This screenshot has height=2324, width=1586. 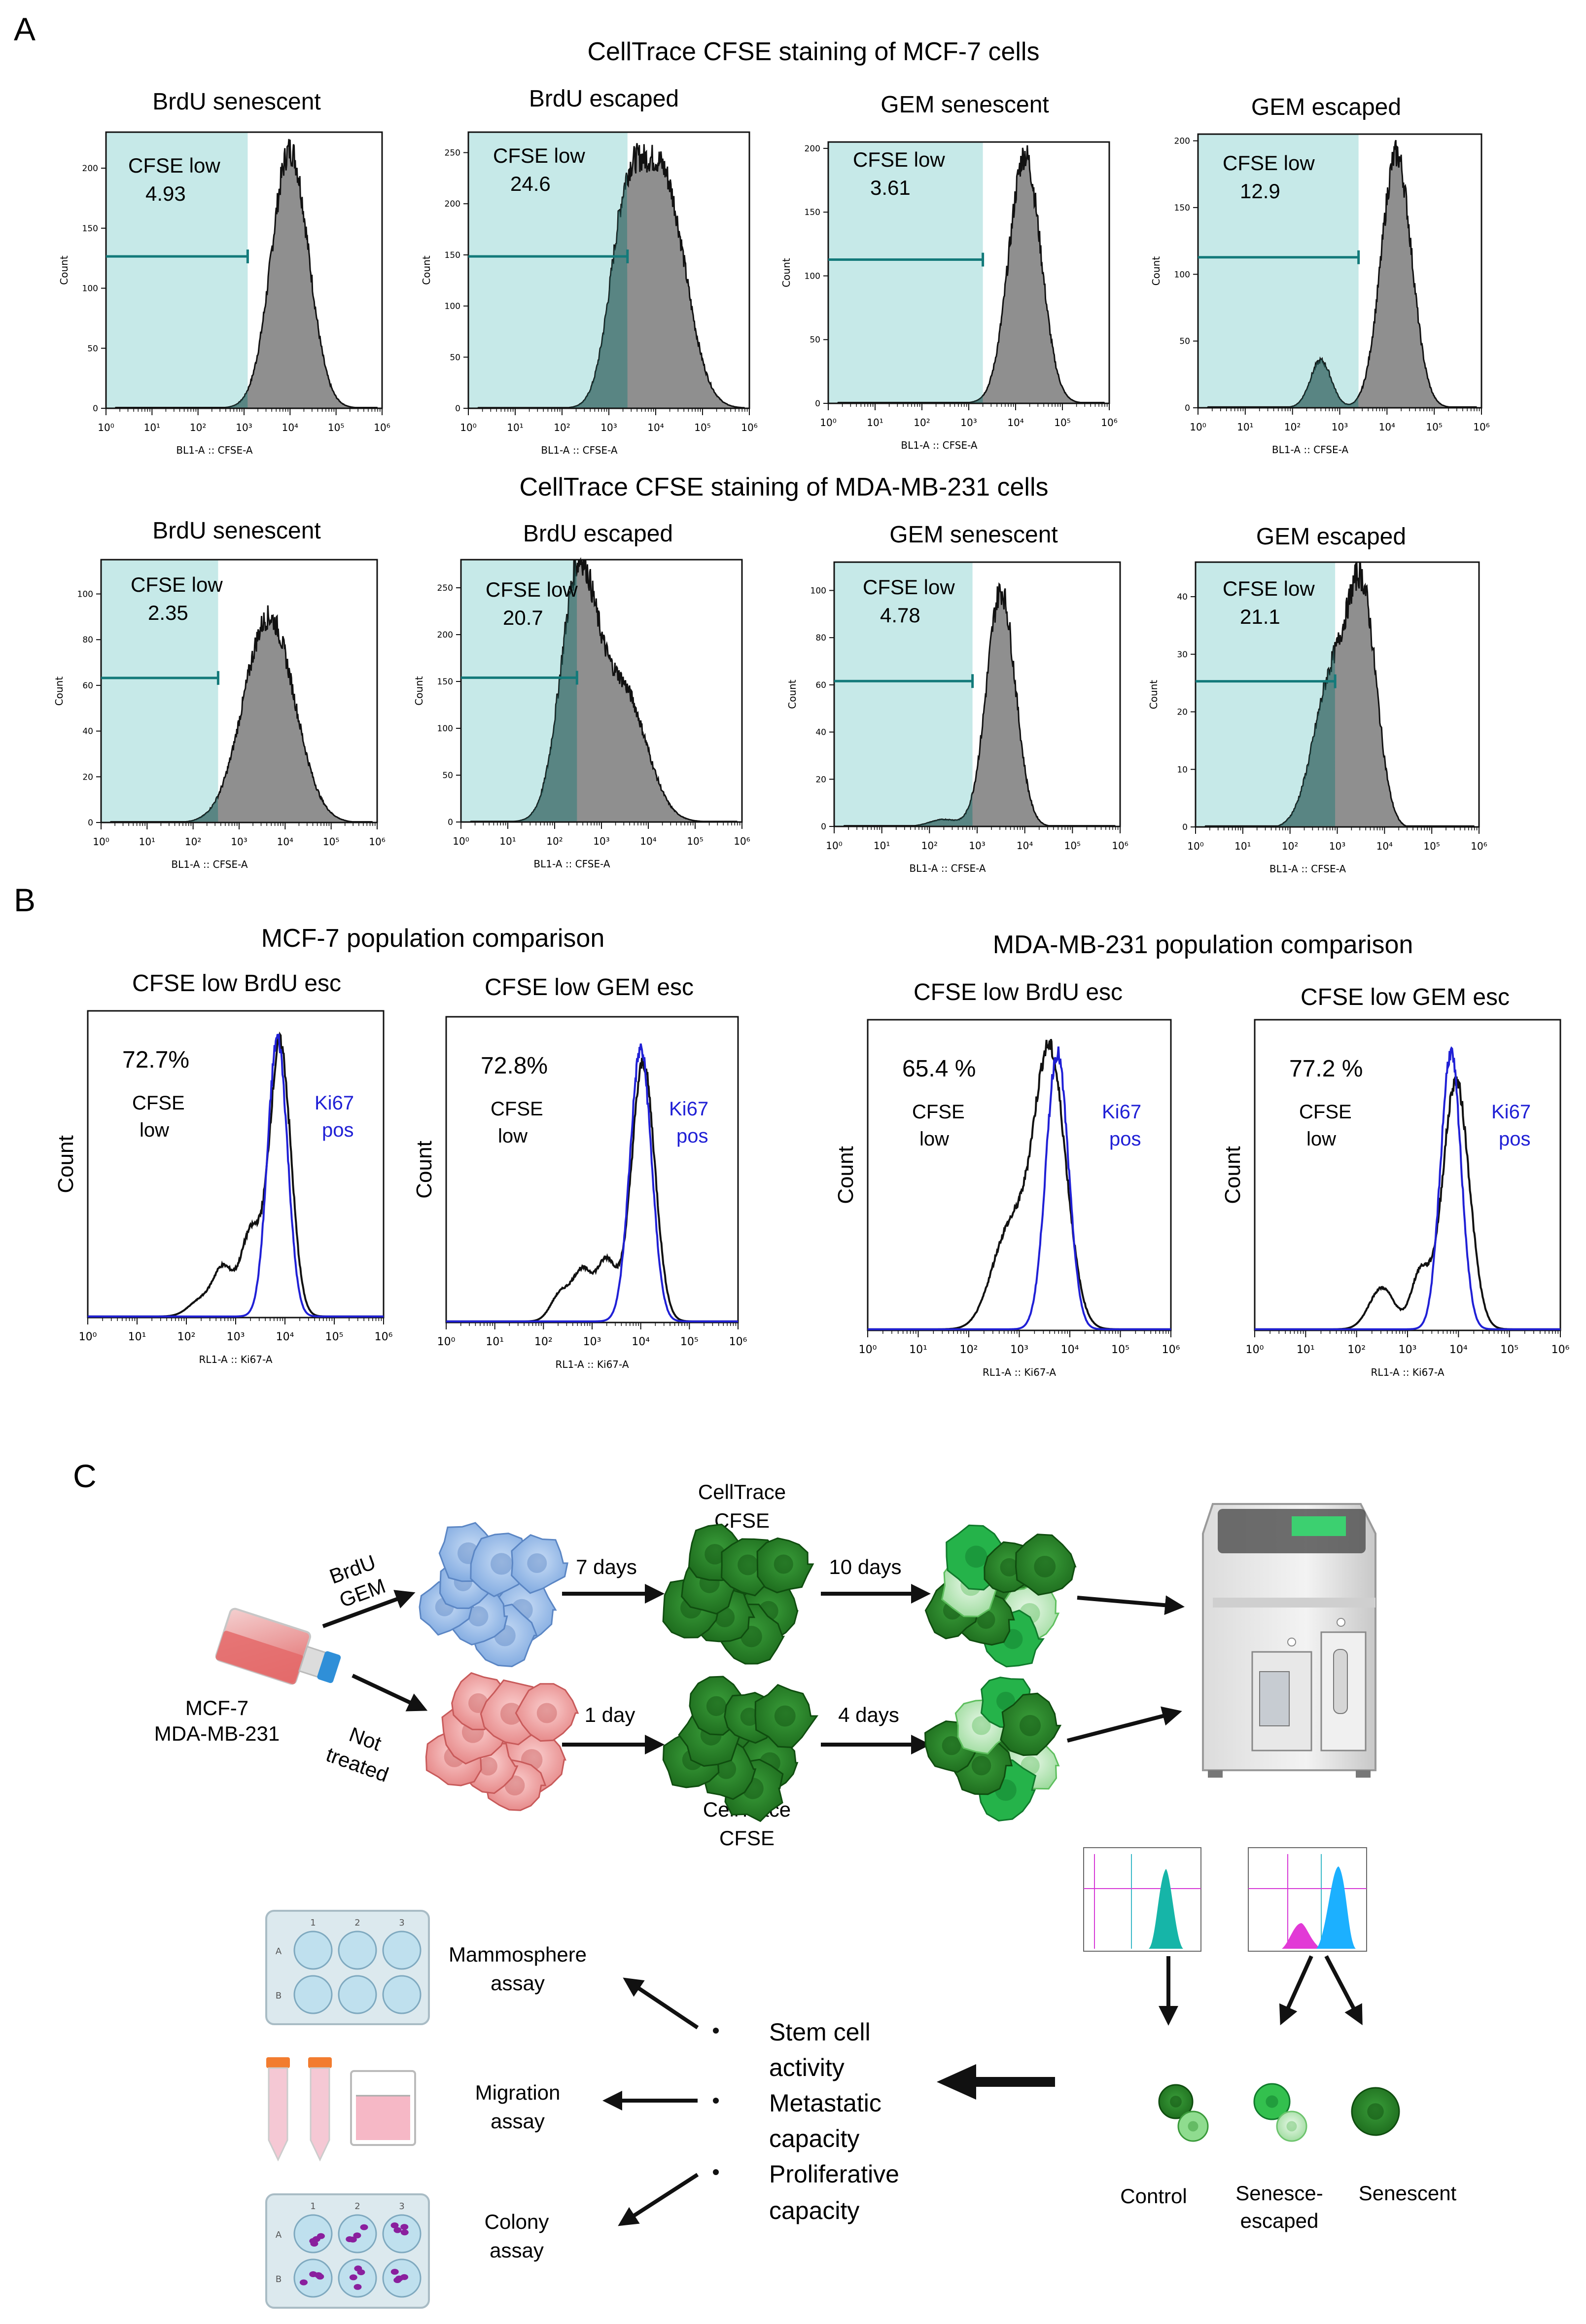 What do you see at coordinates (1131, 1605) in the screenshot?
I see `arrow-to-sorter-top` at bounding box center [1131, 1605].